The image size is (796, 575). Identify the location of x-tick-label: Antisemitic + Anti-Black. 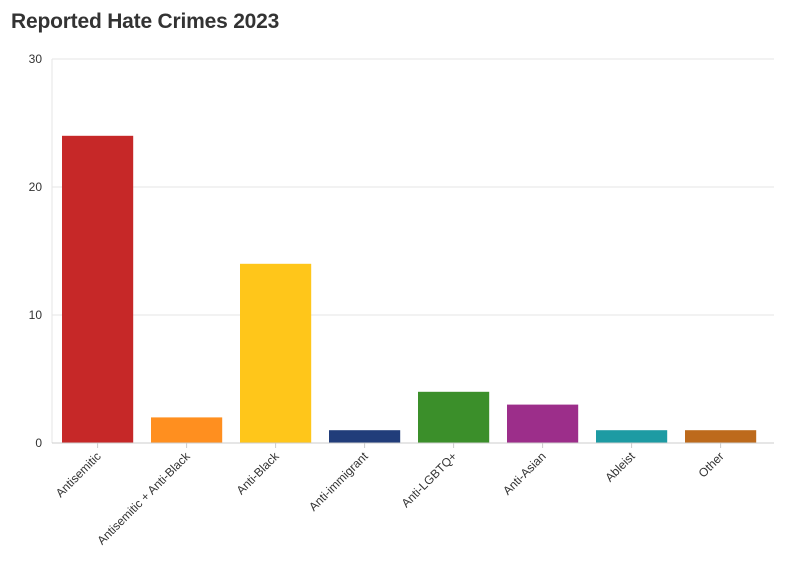
(143, 498).